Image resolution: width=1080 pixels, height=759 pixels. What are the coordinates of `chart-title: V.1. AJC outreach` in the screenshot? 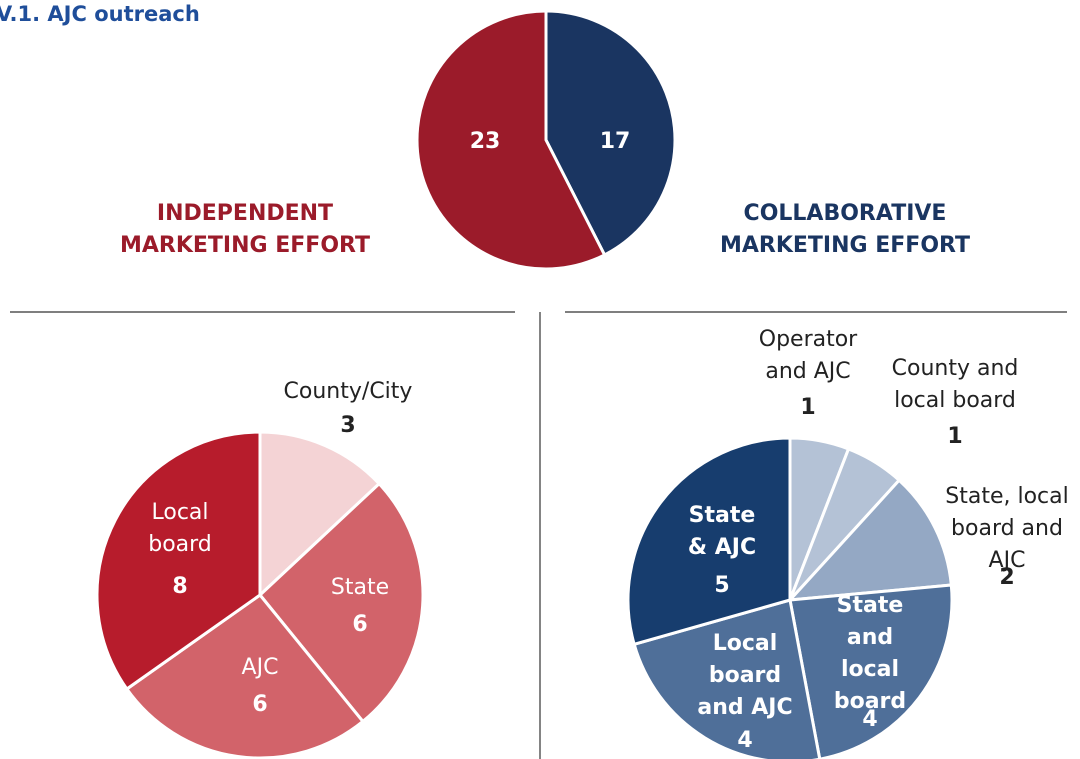 It's located at (100, 14).